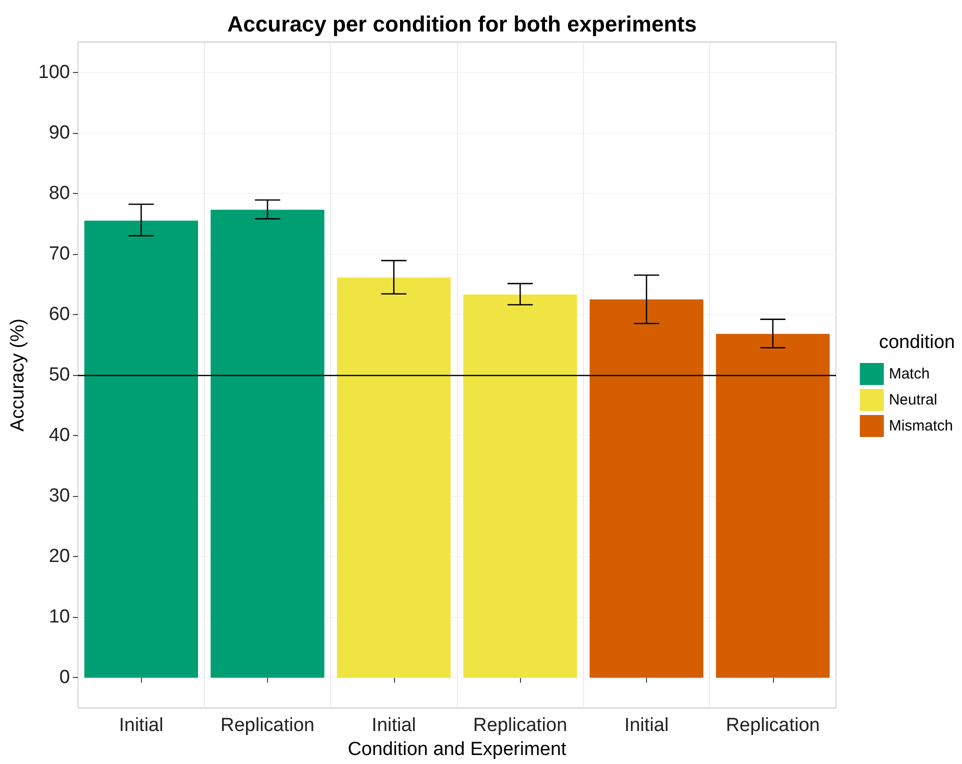 Image resolution: width=962 pixels, height=764 pixels. I want to click on legend-label: Neutral, so click(913, 400).